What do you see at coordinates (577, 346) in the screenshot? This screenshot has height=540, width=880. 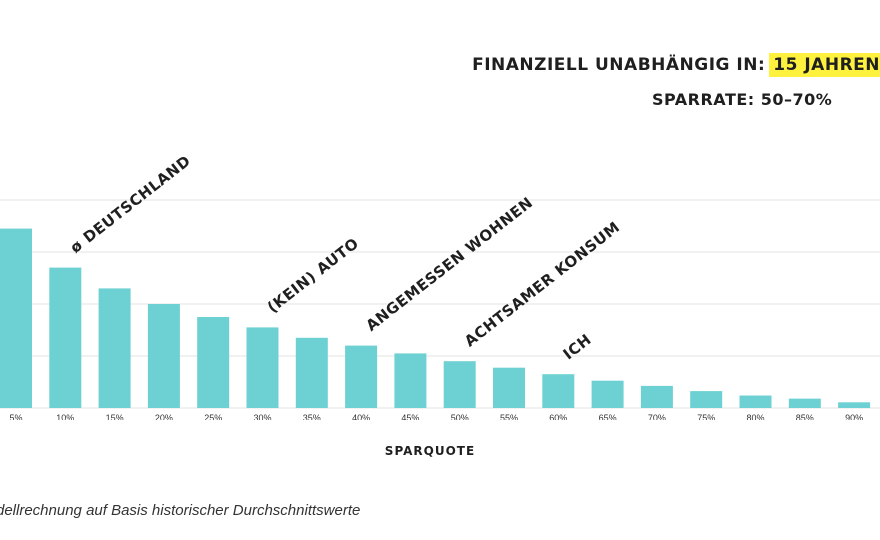 I see `bar-annotation: ICH` at bounding box center [577, 346].